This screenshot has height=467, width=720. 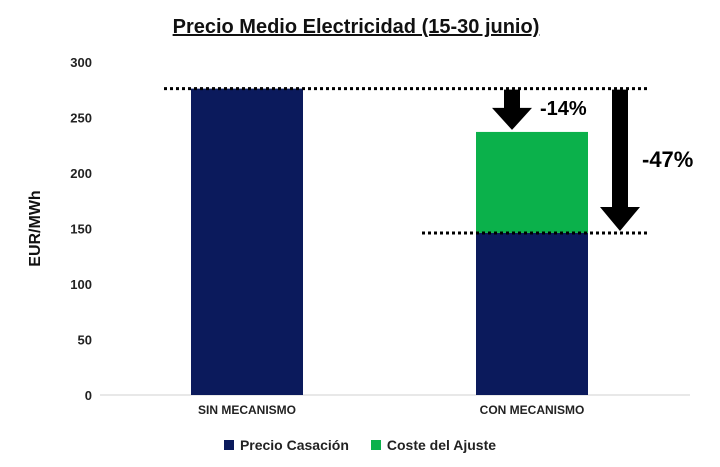 I want to click on y-tick-label: 250, so click(x=81, y=118).